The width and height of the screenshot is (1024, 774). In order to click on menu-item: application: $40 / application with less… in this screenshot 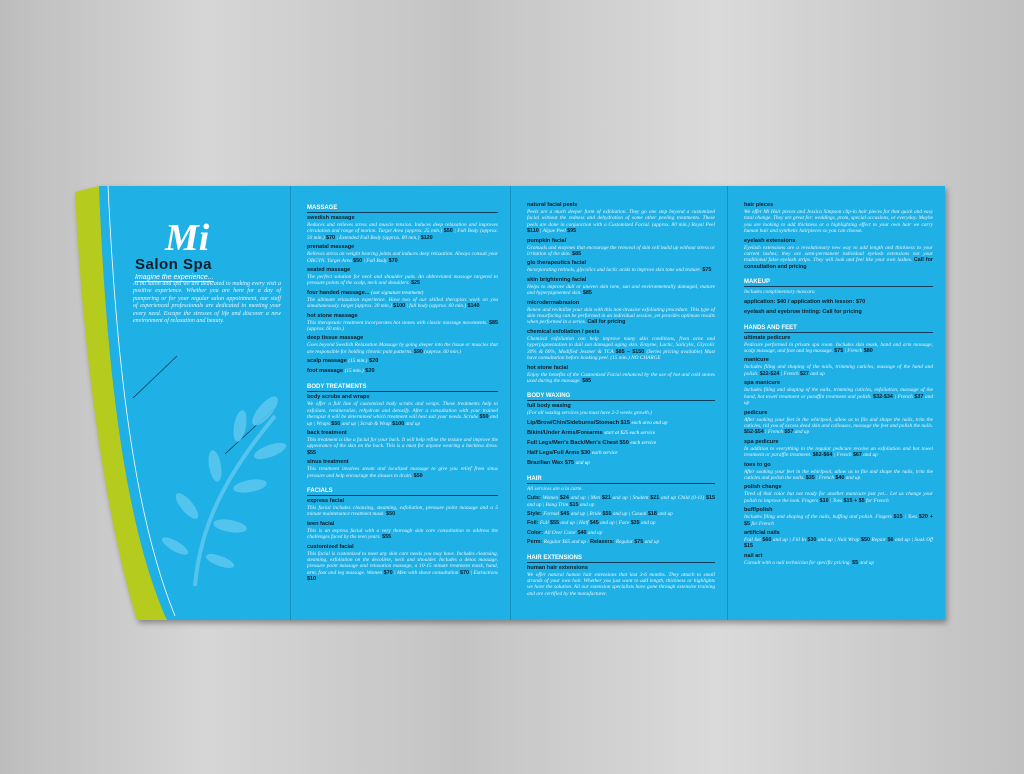, I will do `click(838, 302)`.